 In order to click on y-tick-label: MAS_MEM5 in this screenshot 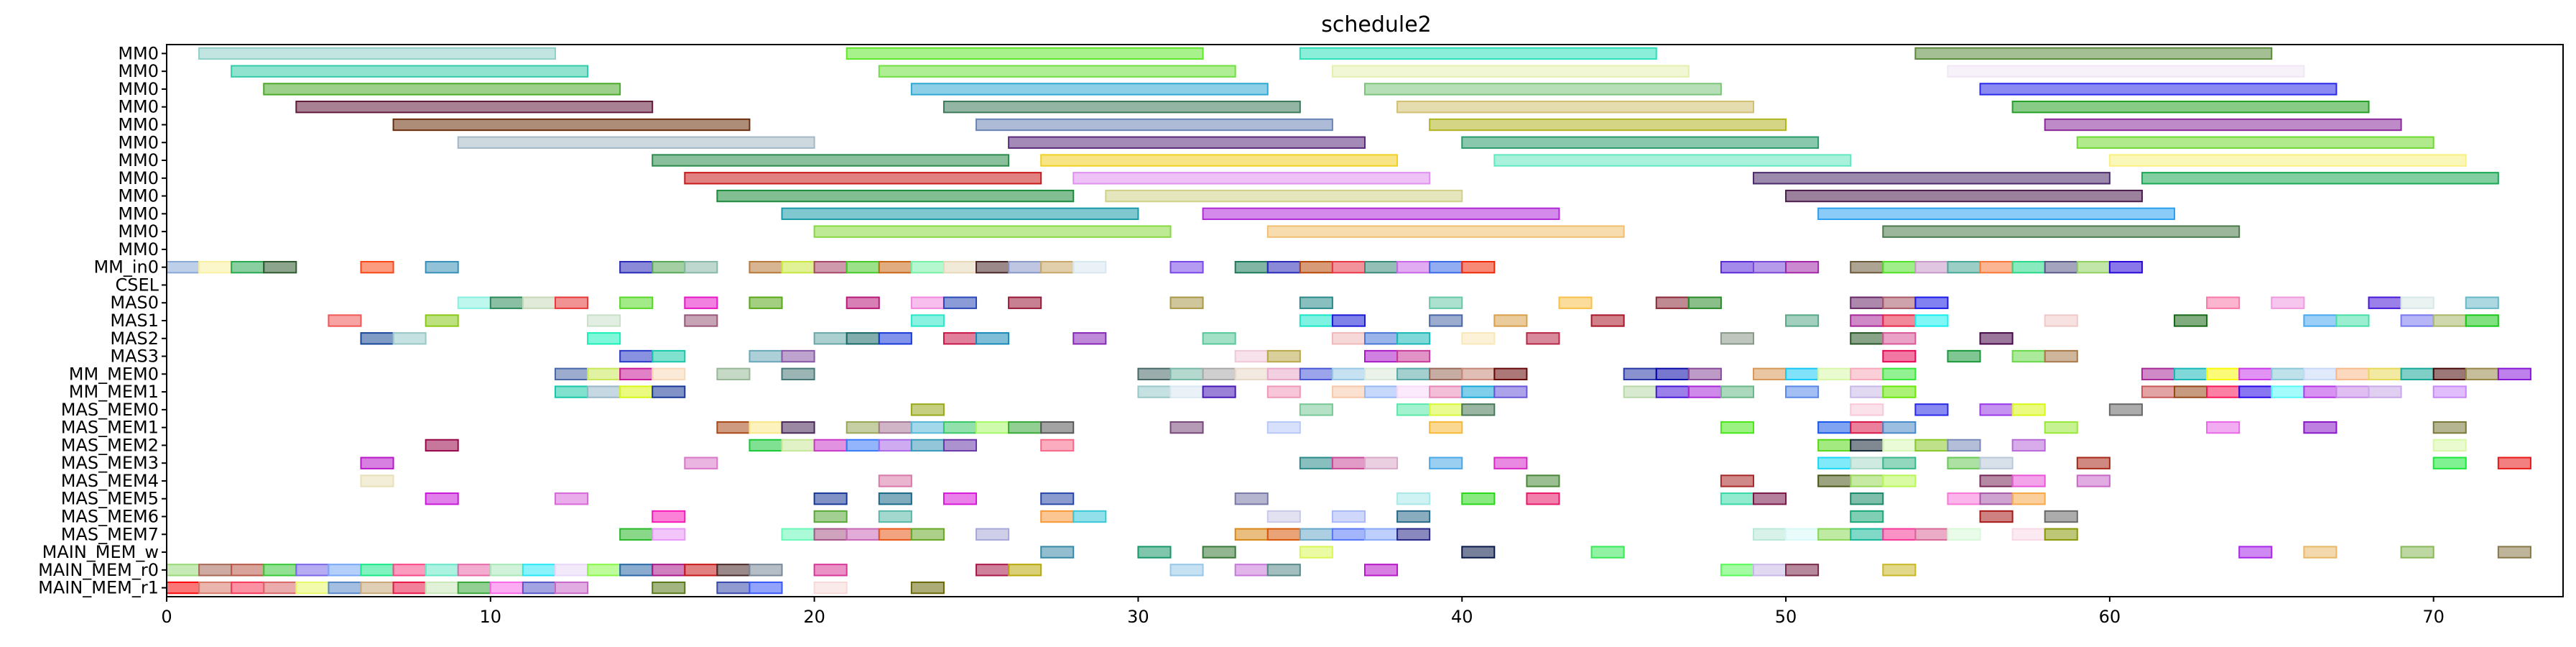, I will do `click(110, 499)`.